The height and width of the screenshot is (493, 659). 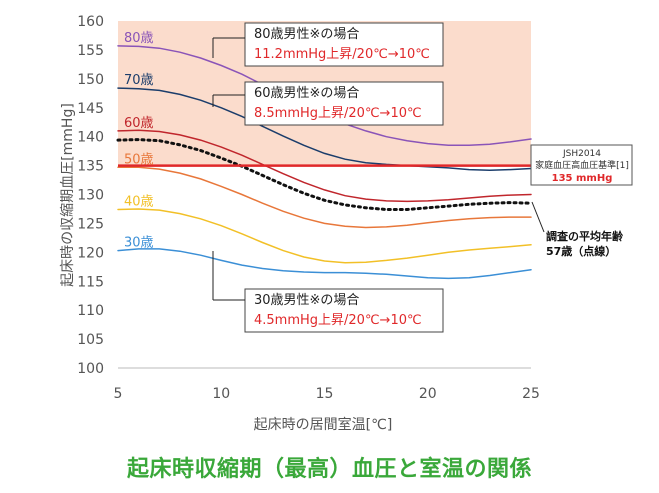 What do you see at coordinates (328, 292) in the screenshot?
I see `annotation-30: 30歳男性※の場合 4.5mmHg上昇/20℃→10℃` at bounding box center [328, 292].